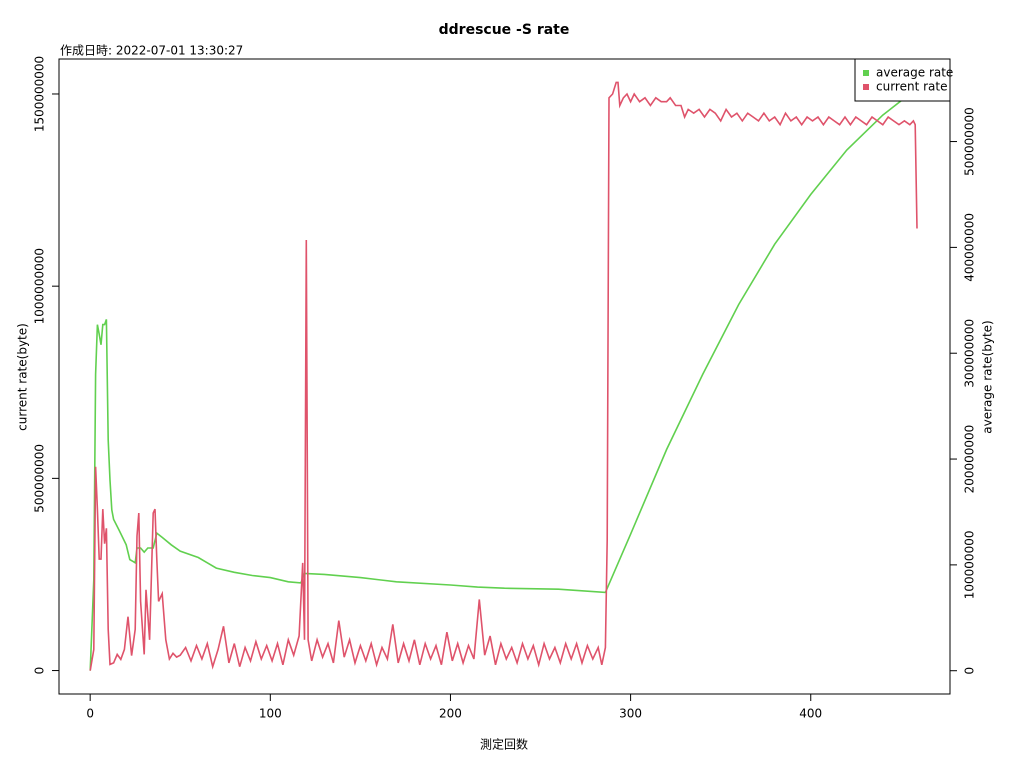 Image resolution: width=1024 pixels, height=768 pixels. What do you see at coordinates (504, 744) in the screenshot?
I see `x-axis-label: 測定回数` at bounding box center [504, 744].